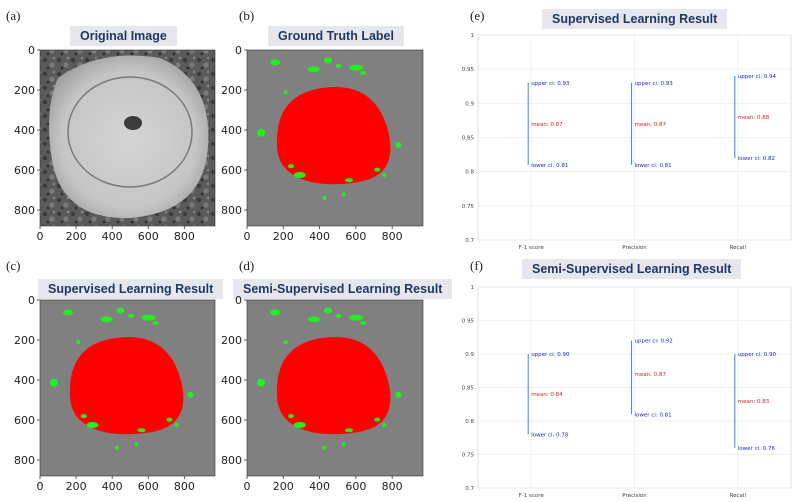 The width and height of the screenshot is (801, 502). I want to click on nucleolus, so click(133, 123).